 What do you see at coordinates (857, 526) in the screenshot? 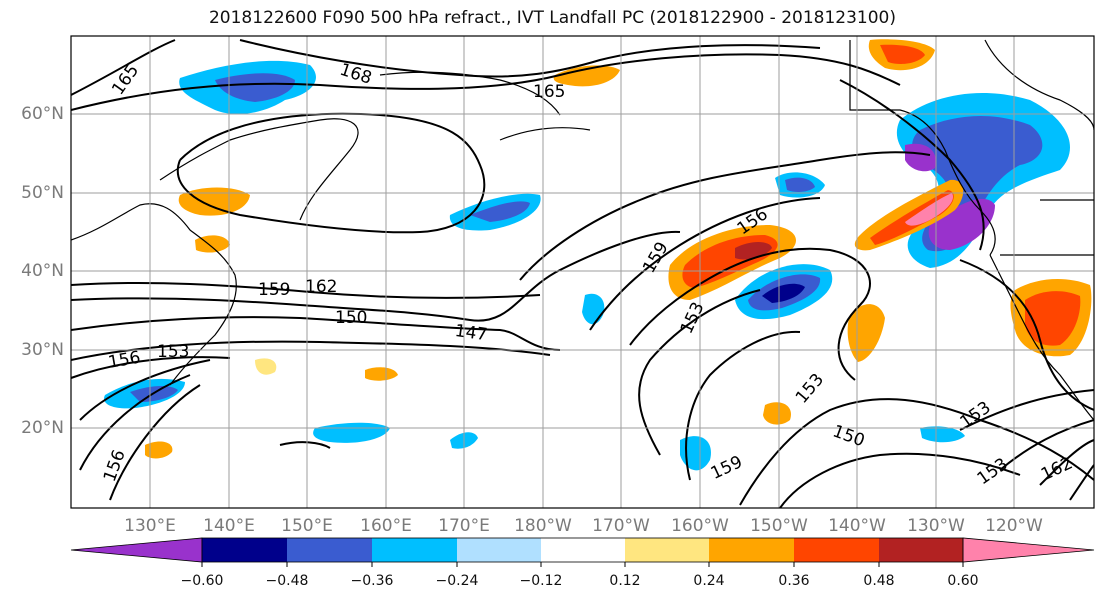
I see `lon-label: 140°W` at bounding box center [857, 526].